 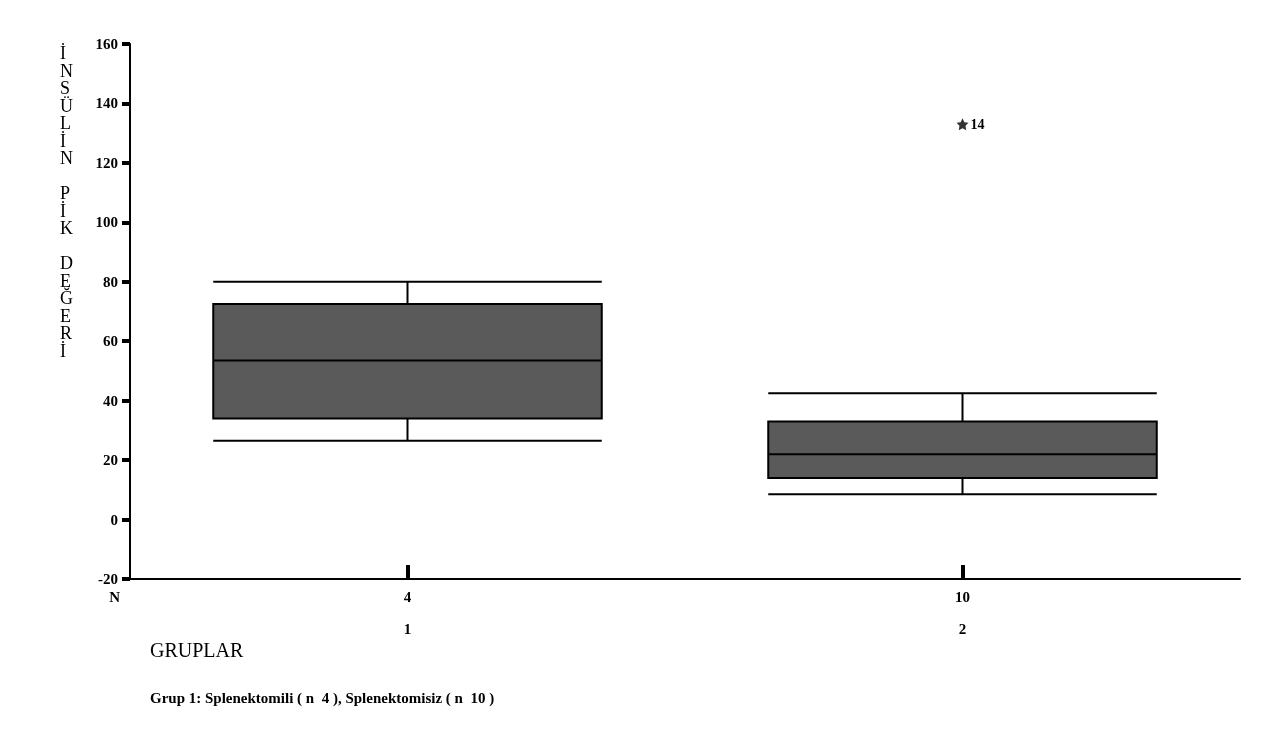 I want to click on y-tick-label: 60, so click(x=110, y=341).